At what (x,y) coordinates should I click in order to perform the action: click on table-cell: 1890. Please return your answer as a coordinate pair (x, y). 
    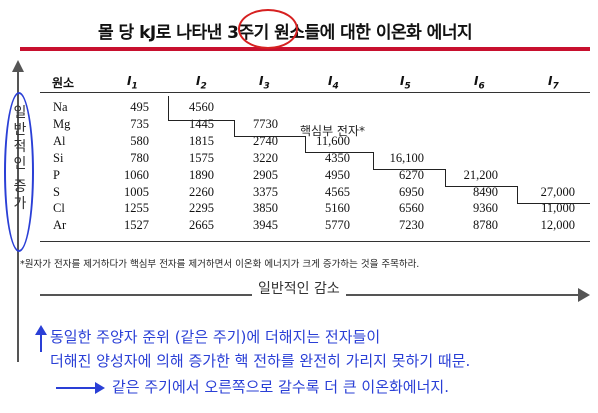
    Looking at the image, I should click on (201, 174).